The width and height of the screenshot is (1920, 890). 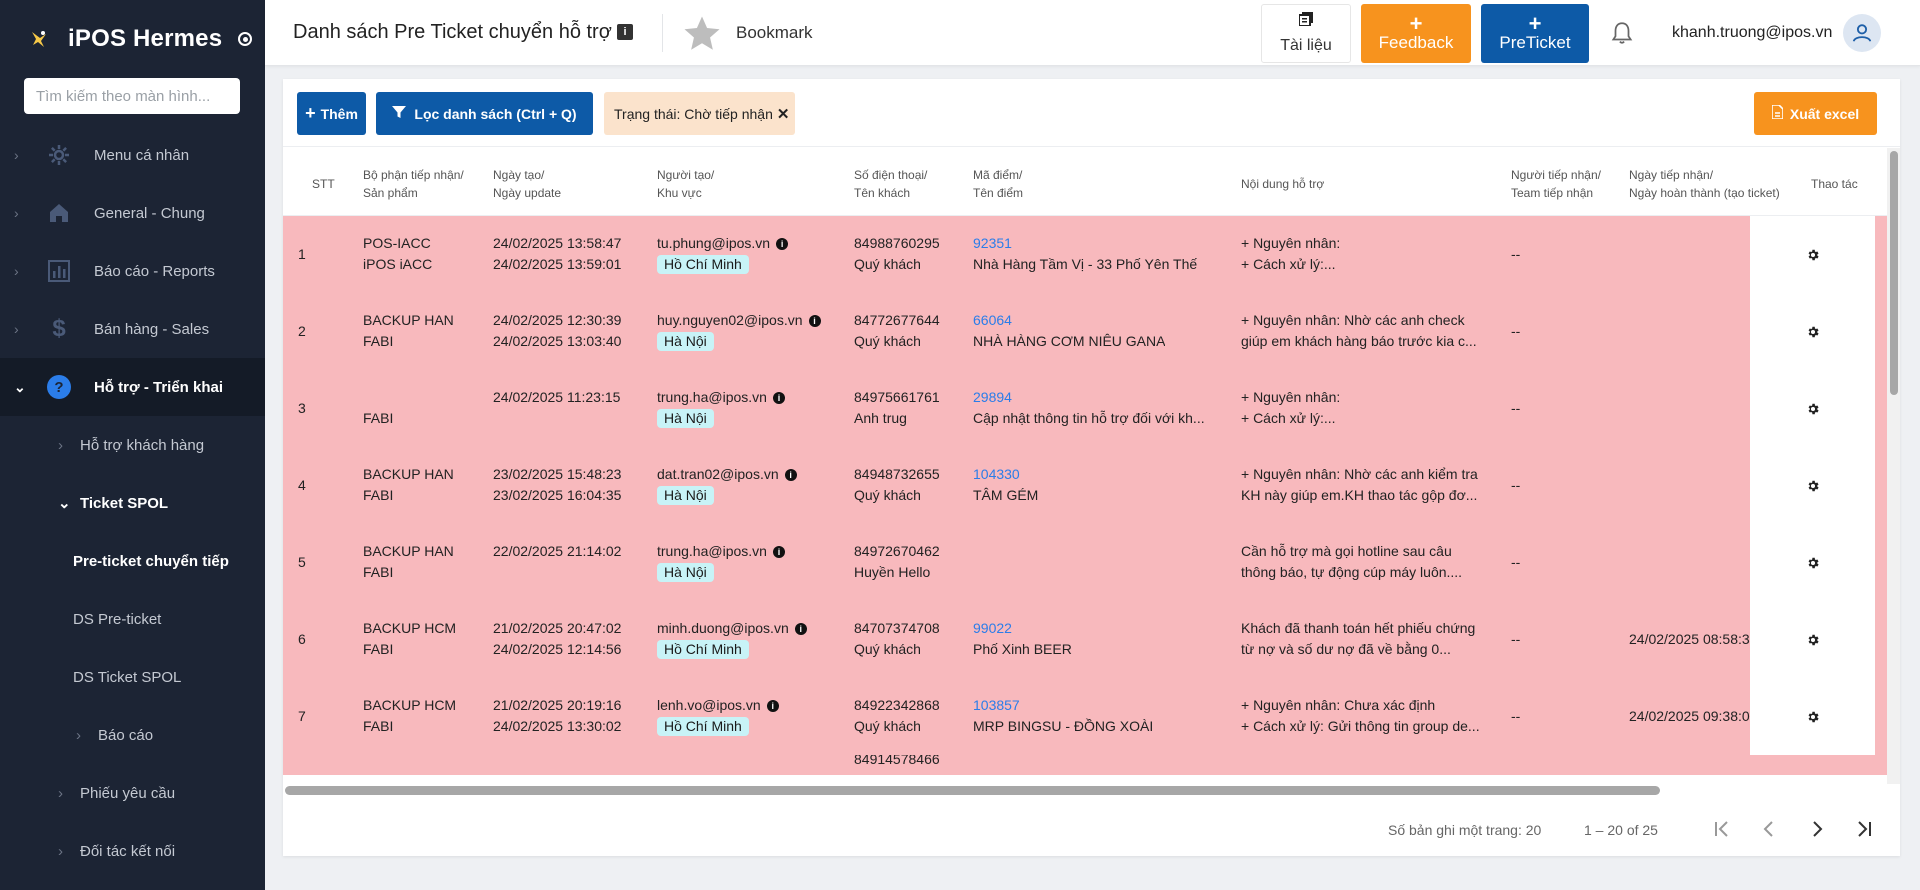 What do you see at coordinates (998, 184) in the screenshot?
I see `header-shop: Mã điểm/Tên điểm` at bounding box center [998, 184].